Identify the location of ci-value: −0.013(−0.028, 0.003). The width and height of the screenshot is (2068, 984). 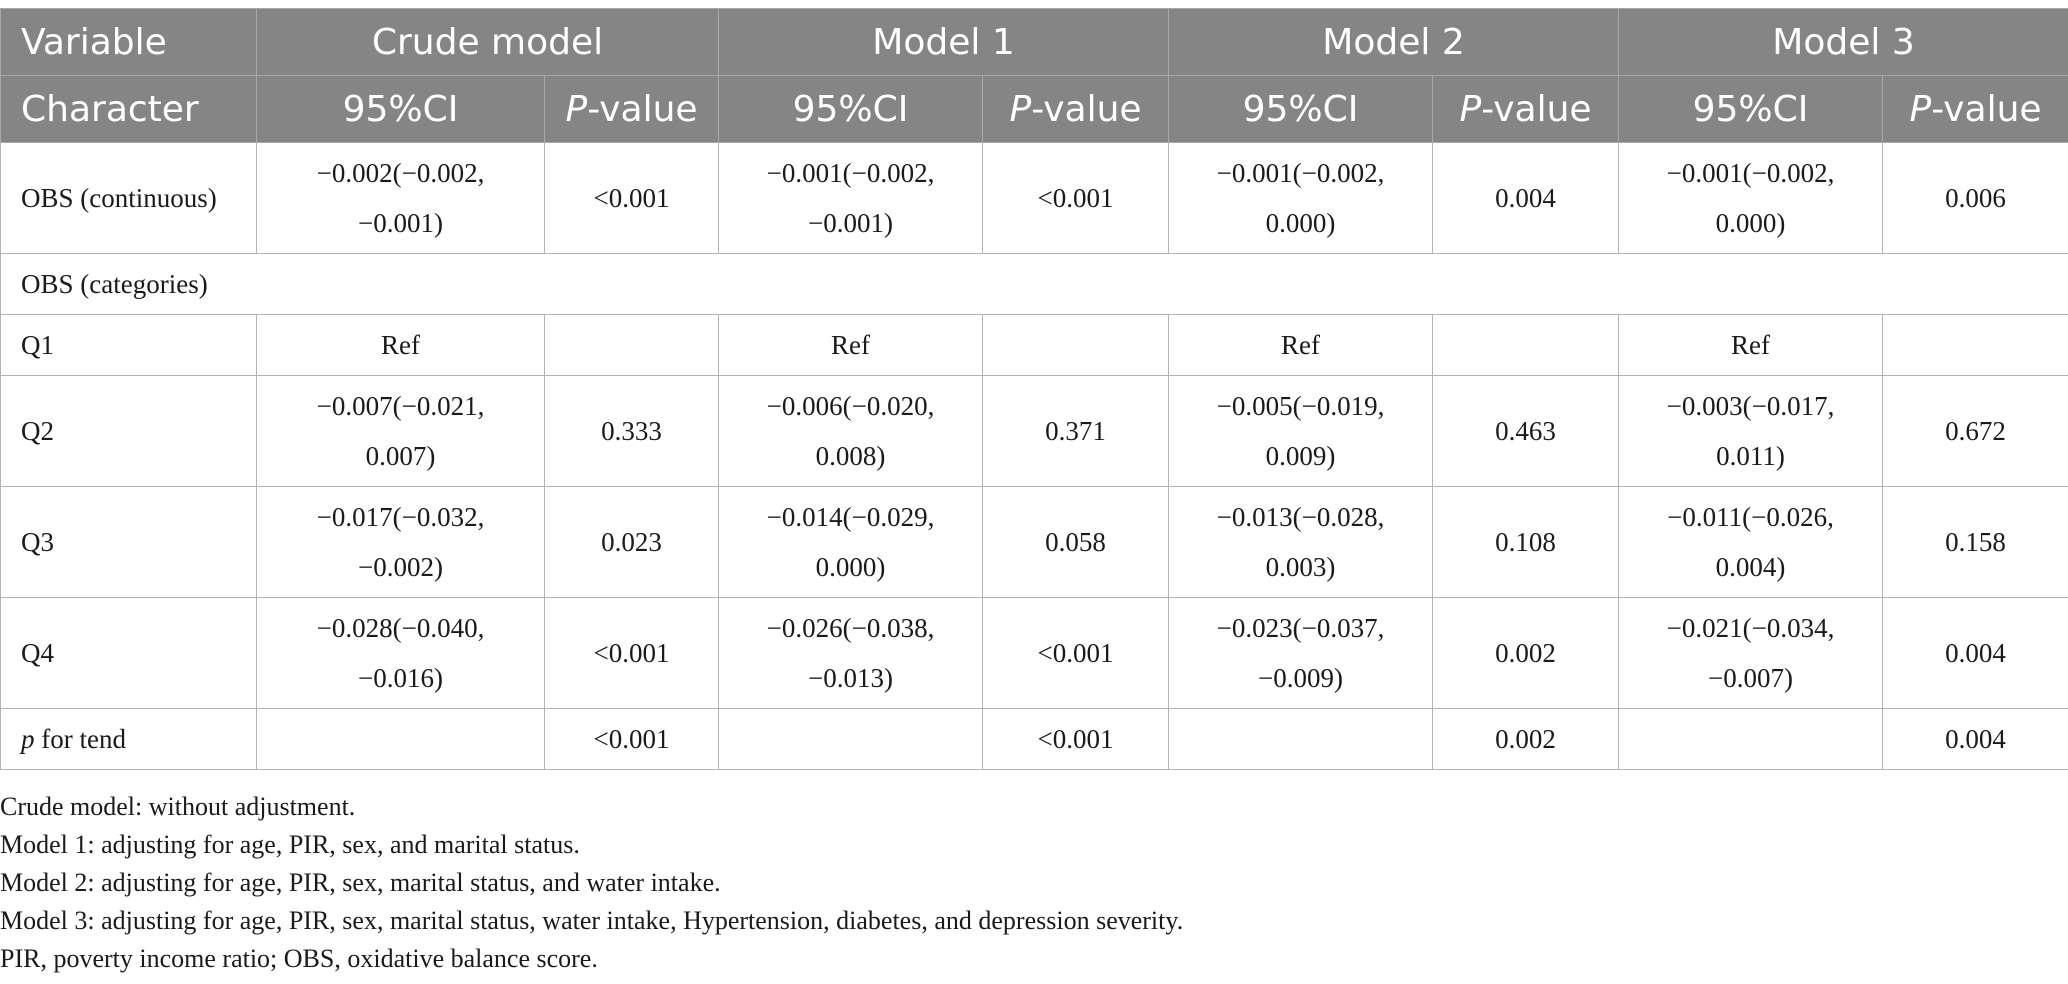
(1301, 542).